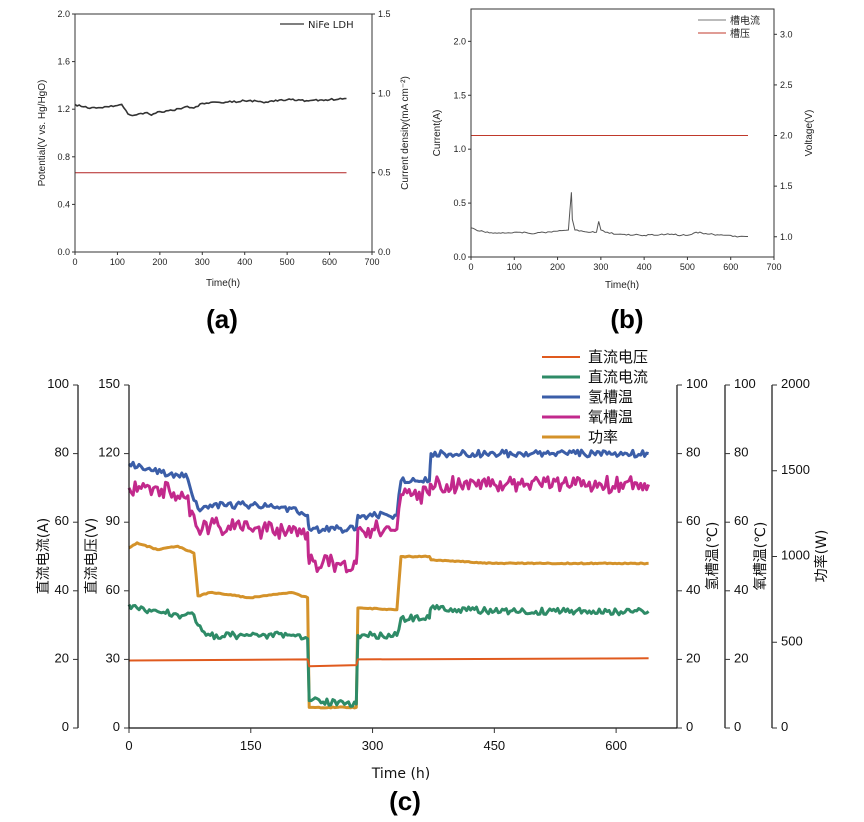 The width and height of the screenshot is (864, 822). Describe the element at coordinates (745, 20) in the screenshot. I see `panel-b-legend-label-current: 槽电流` at that location.